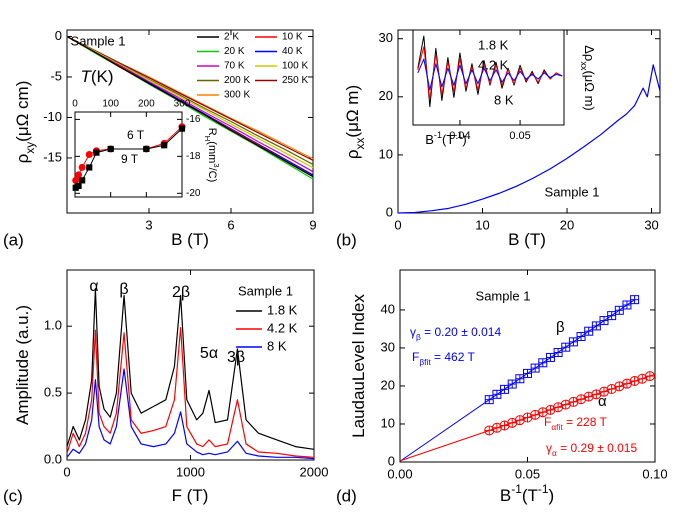 The height and width of the screenshot is (521, 675). What do you see at coordinates (209, 353) in the screenshot?
I see `annotation: 5α` at bounding box center [209, 353].